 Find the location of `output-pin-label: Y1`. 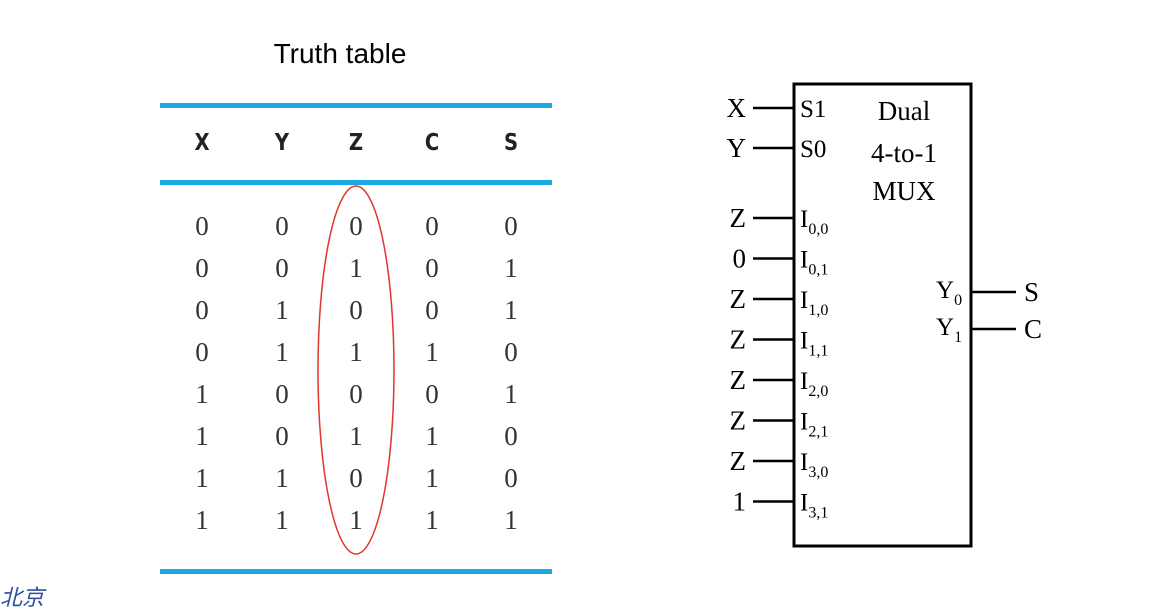

output-pin-label: Y1 is located at coordinates (949, 330).